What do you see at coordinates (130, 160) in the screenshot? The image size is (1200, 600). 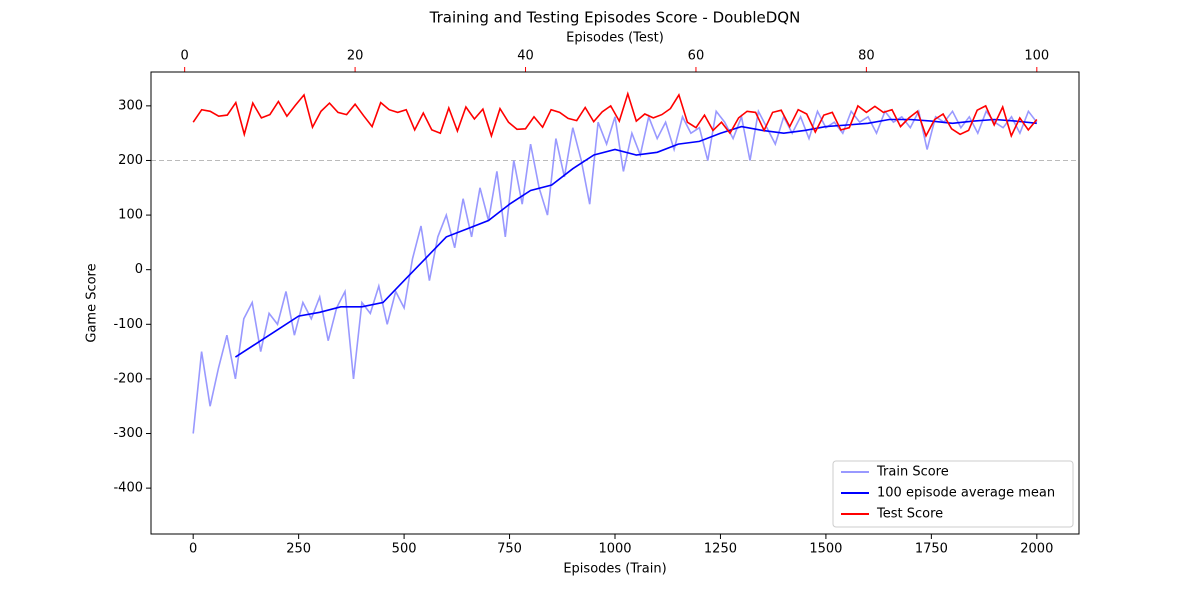 I see `y-tick-label: 200` at bounding box center [130, 160].